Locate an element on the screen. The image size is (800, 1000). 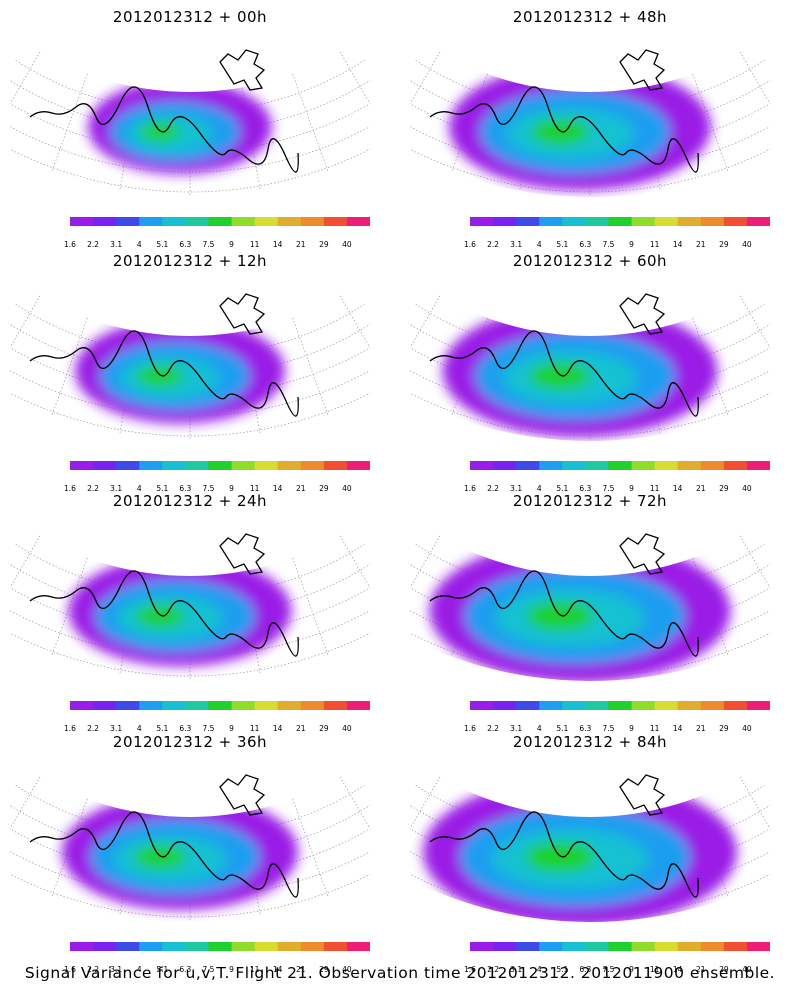
panel-title: 2012012312 + 48h is located at coordinates (590, 17).